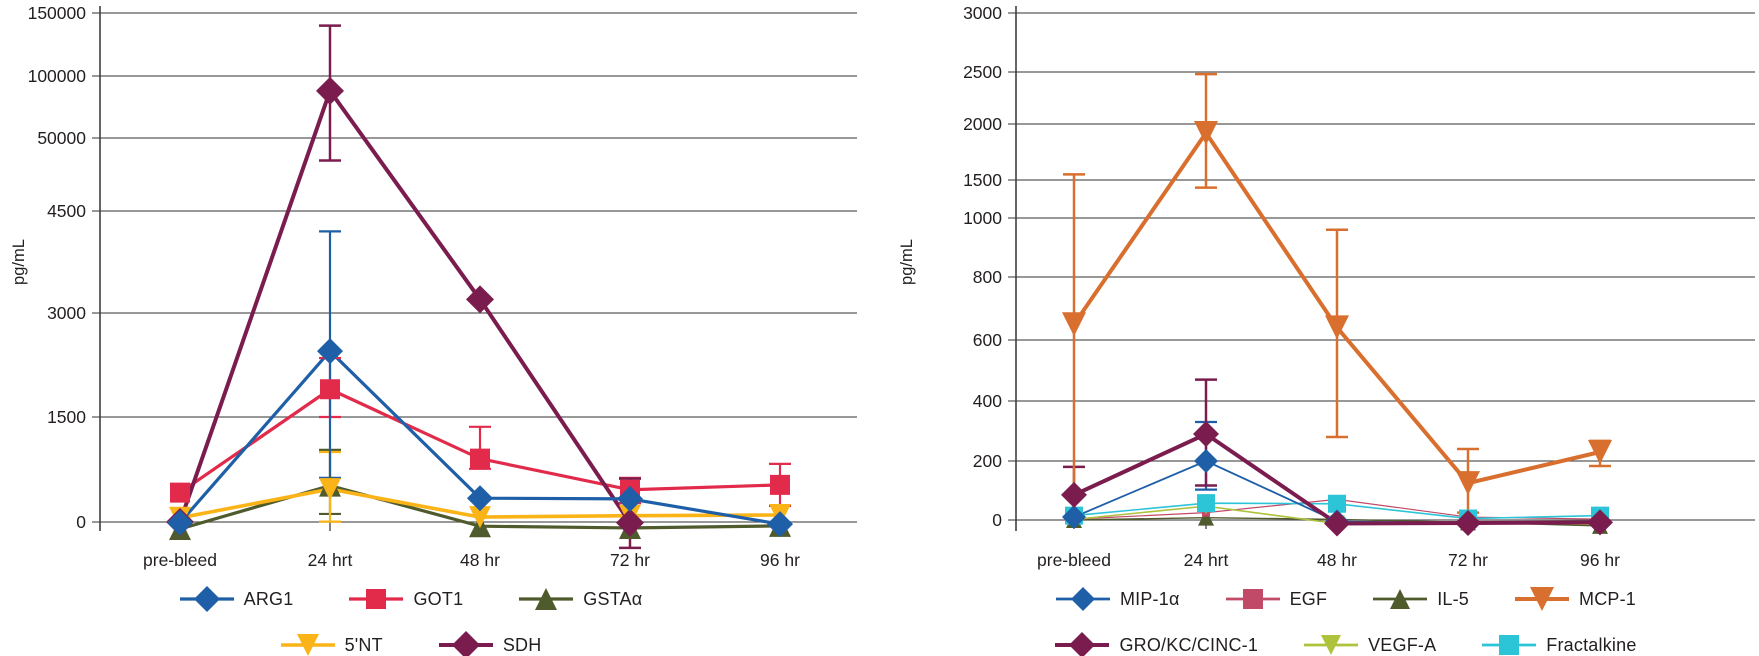 This screenshot has height=656, width=1759. I want to click on legend-item-GOT1: GOT1, so click(405, 599).